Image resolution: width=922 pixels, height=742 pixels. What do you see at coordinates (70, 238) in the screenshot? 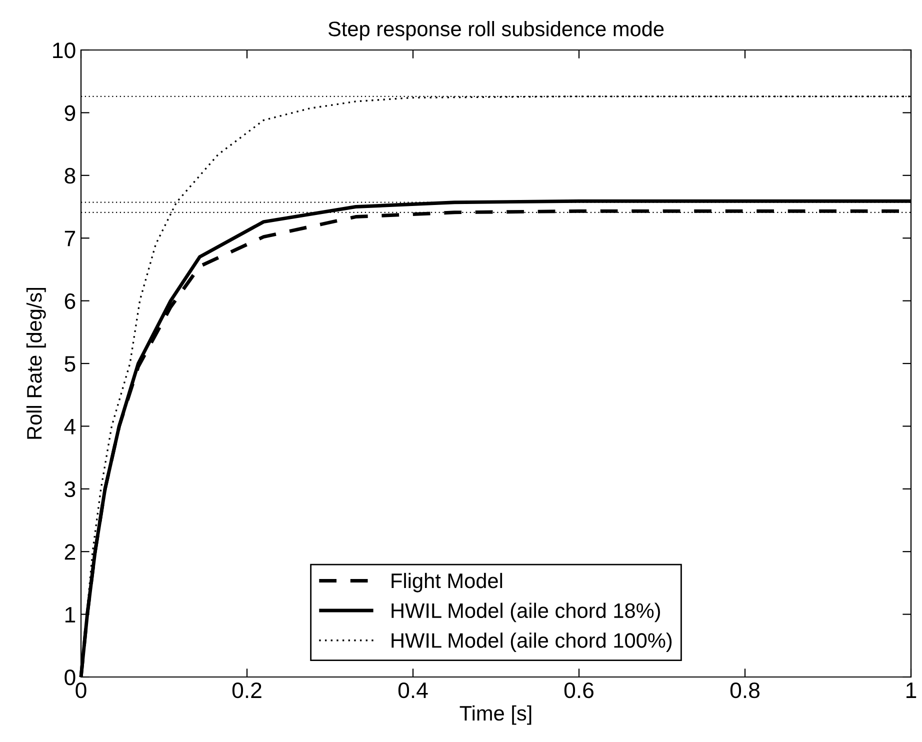
I see `y-tick-label: 7` at bounding box center [70, 238].